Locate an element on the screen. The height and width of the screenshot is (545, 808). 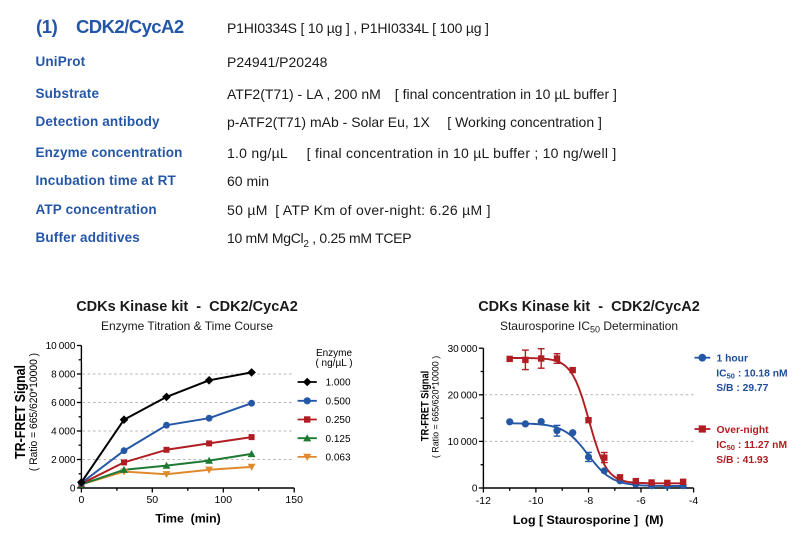
svg-text: -8 is located at coordinates (588, 501).